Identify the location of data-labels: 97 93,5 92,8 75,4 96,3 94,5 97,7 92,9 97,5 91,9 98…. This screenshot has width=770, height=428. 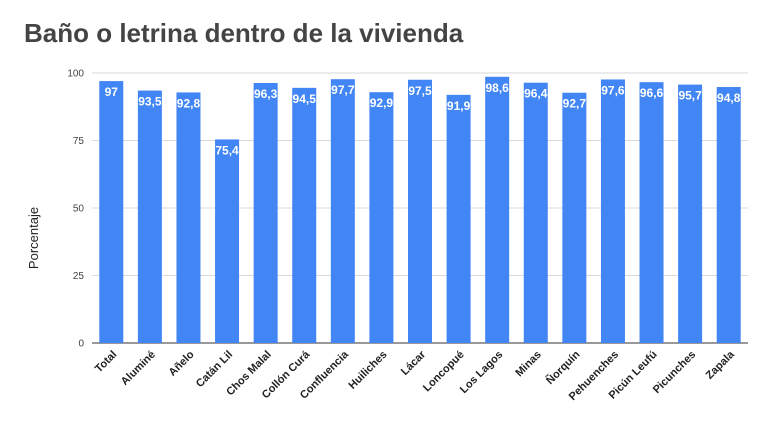
(423, 119).